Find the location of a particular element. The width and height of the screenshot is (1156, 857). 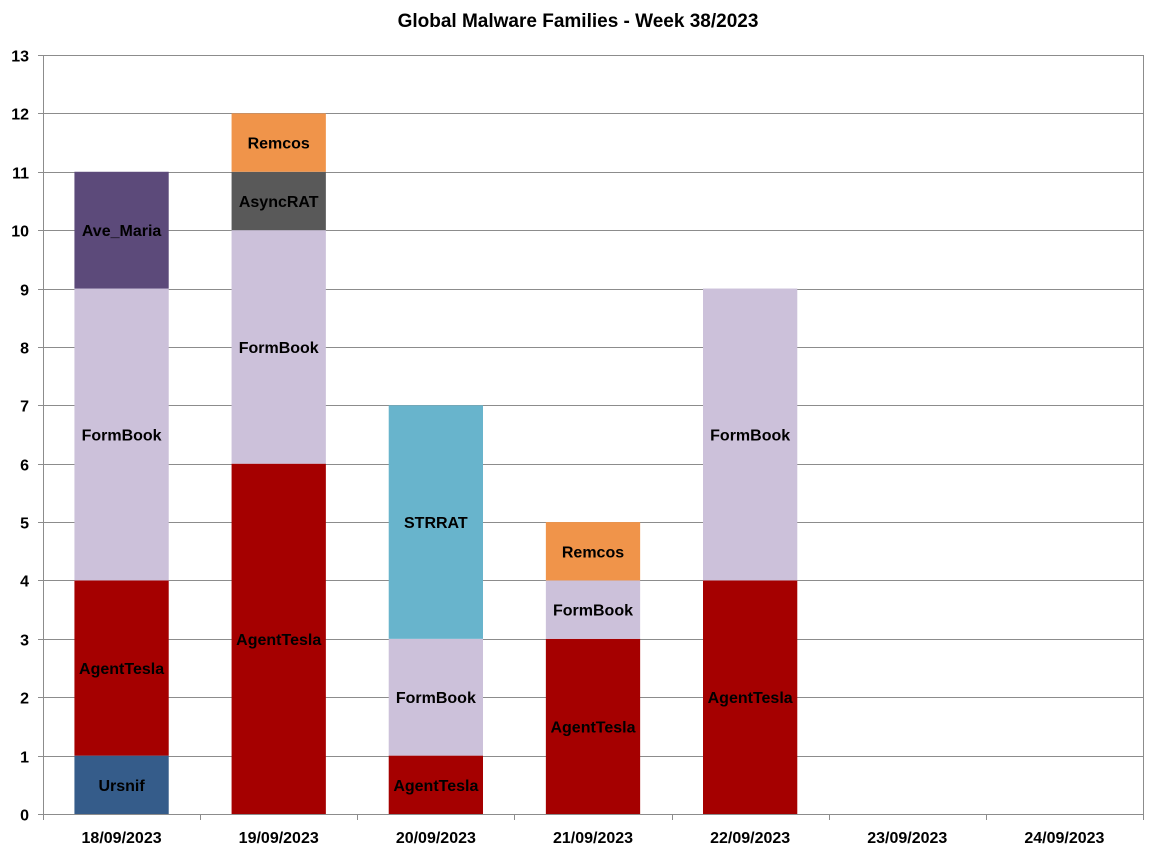

segment-label: AsyncRAT is located at coordinates (279, 202).